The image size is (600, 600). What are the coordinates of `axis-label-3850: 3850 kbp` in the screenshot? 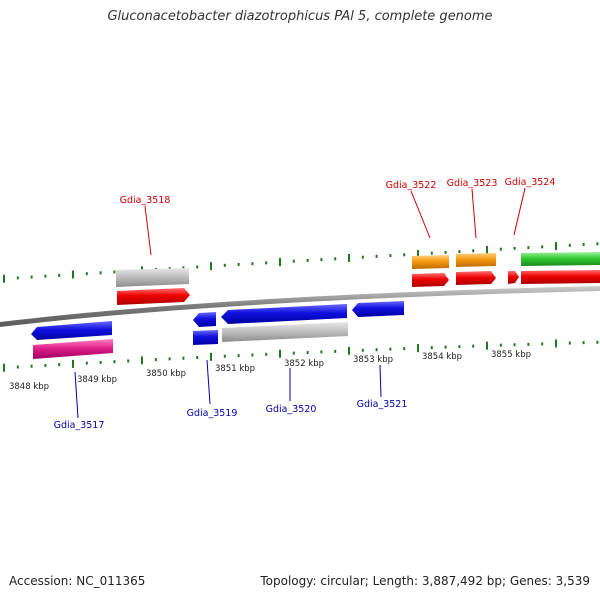 It's located at (166, 374).